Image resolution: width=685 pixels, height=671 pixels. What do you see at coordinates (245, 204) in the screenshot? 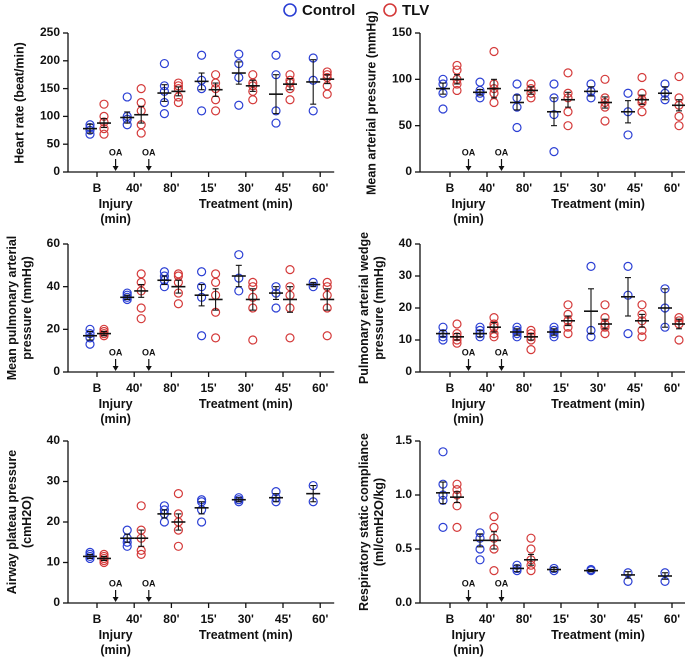
I see `x-group-label: Treatment (min)` at bounding box center [245, 204].